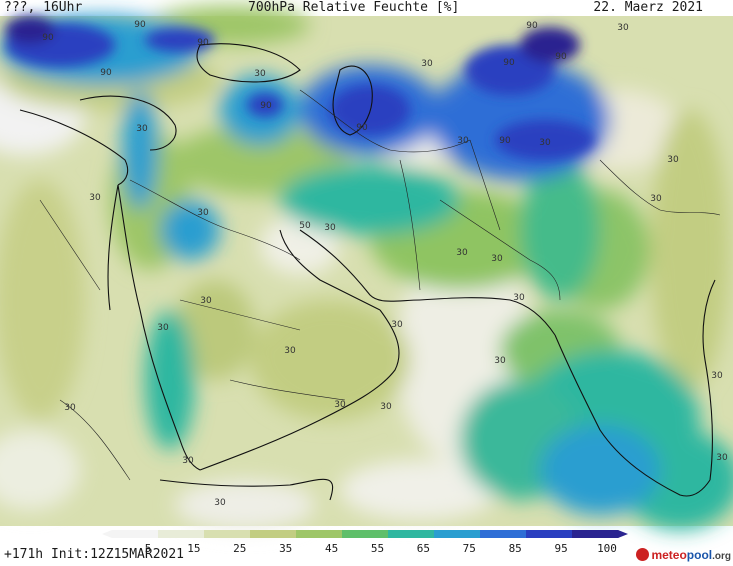  What do you see at coordinates (239, 548) in the screenshot?
I see `colorbar-label: 25` at bounding box center [239, 548].